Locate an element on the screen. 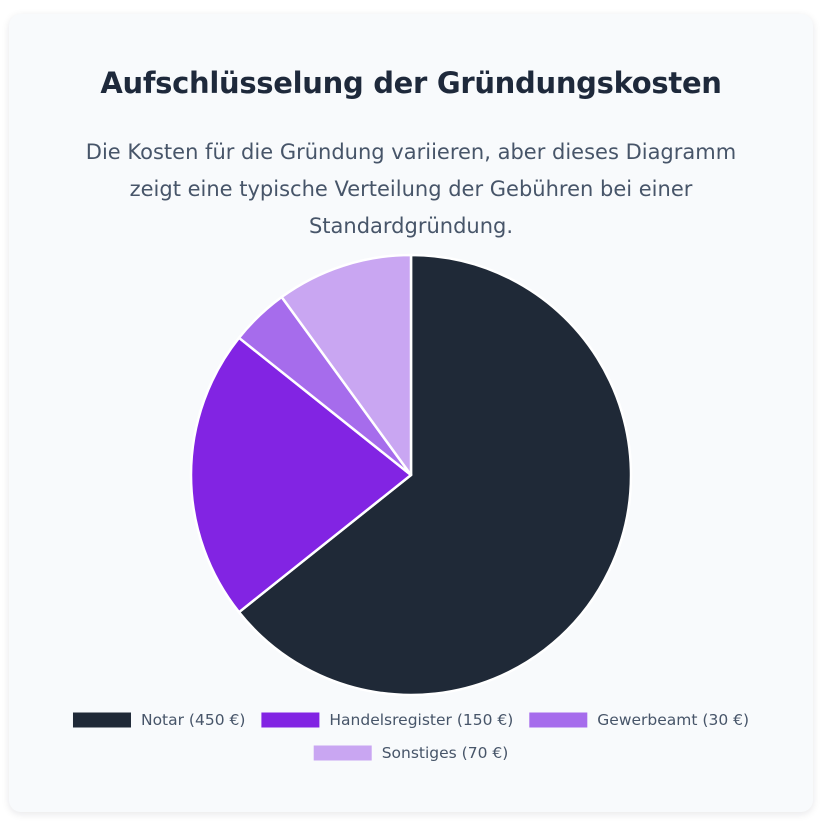 The image size is (830, 826). legend-item-handelsregister: Handelsregister (150 €) is located at coordinates (387, 720).